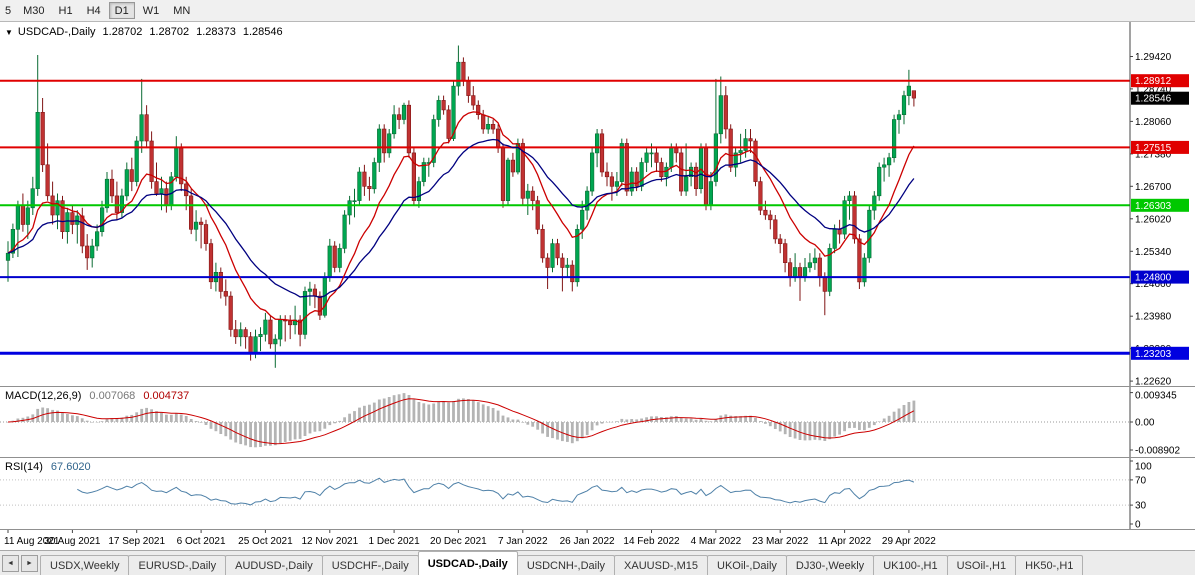 This screenshot has height=575, width=1195. Describe the element at coordinates (181, 10) in the screenshot. I see `timeframe-button-mn: MN` at that location.